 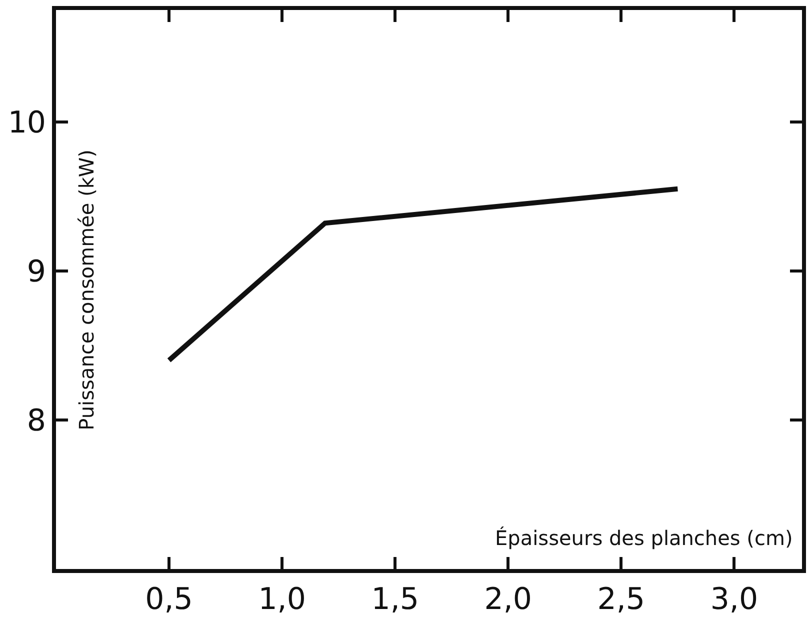 What do you see at coordinates (36, 272) in the screenshot?
I see `y-tick-label: 9` at bounding box center [36, 272].